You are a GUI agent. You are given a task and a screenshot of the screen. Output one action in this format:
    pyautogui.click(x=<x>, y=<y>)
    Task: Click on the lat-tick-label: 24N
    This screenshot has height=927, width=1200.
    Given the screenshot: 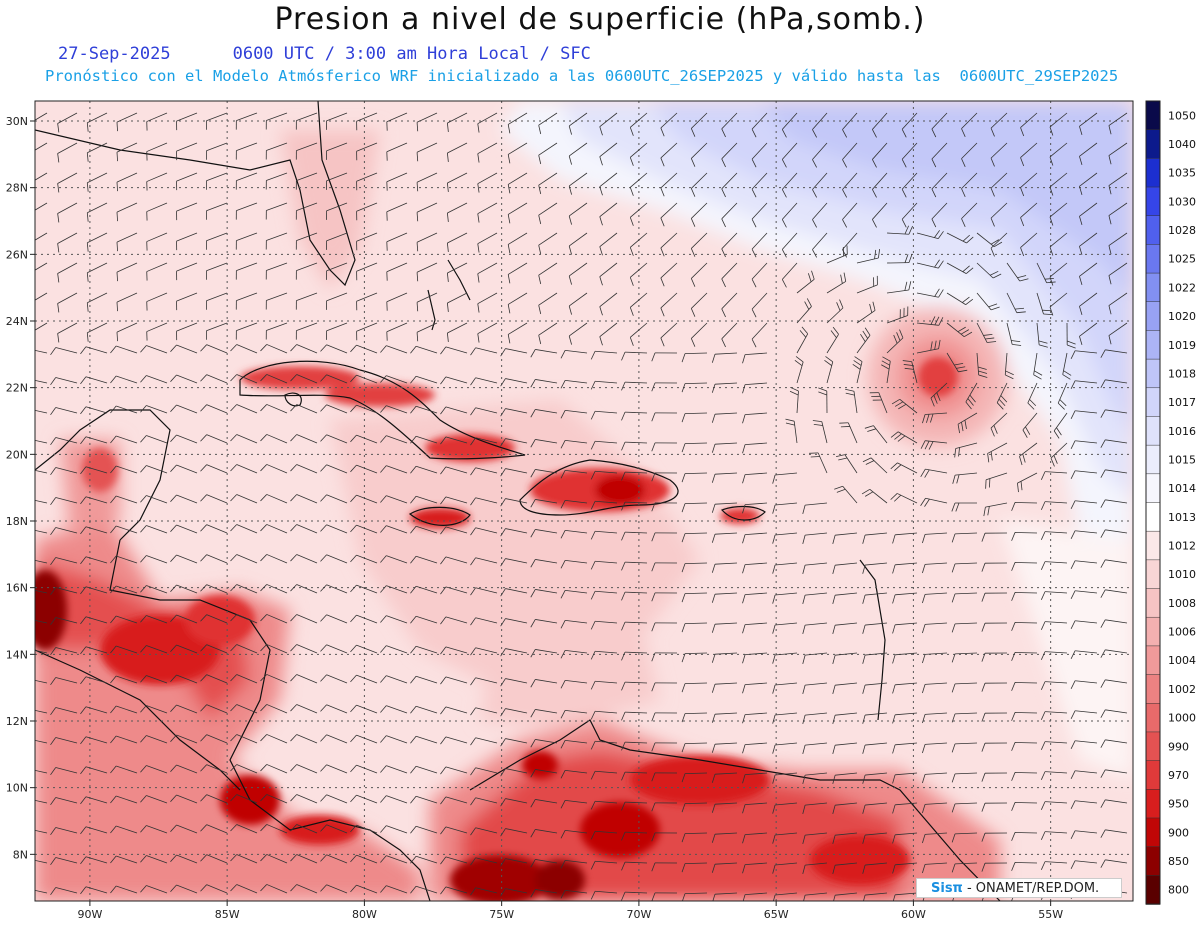 What is the action you would take?
    pyautogui.click(x=17, y=321)
    